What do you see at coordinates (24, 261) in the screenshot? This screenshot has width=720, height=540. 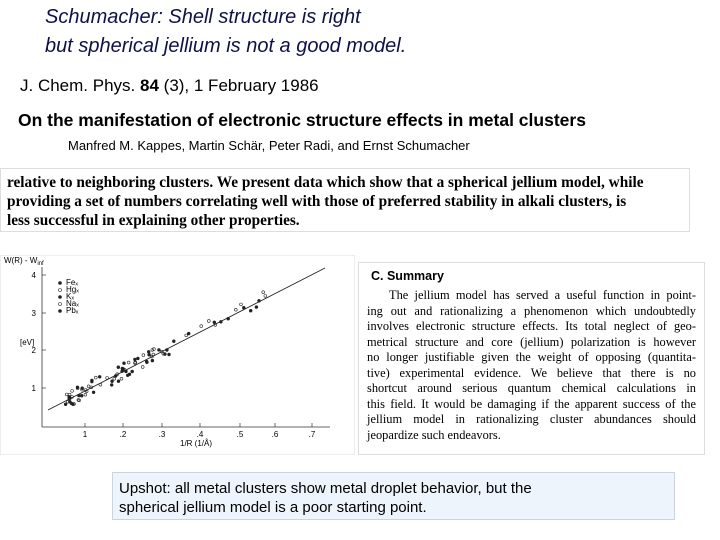 I see `y-label: W(R) - Winf` at bounding box center [24, 261].